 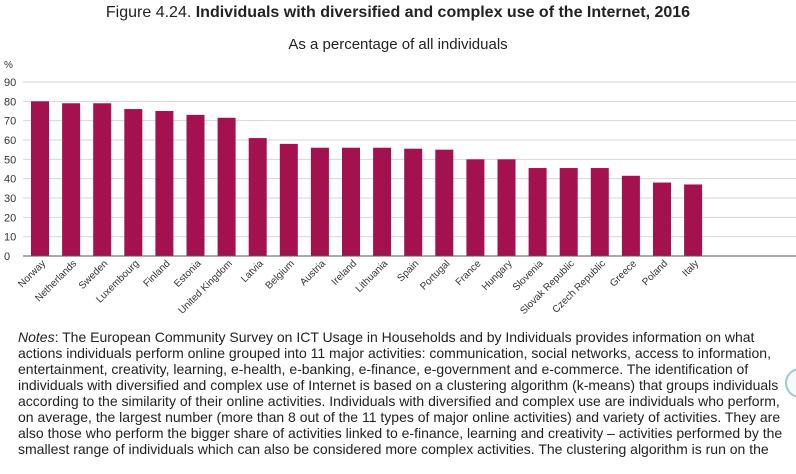 I want to click on y-tick-label: 40, so click(x=10, y=180).